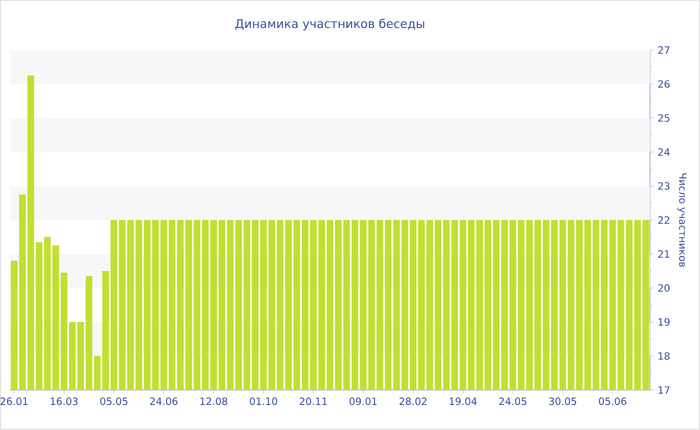 This screenshot has width=700, height=430. Describe the element at coordinates (264, 402) in the screenshot. I see `x-tick-label: 01.10` at that location.